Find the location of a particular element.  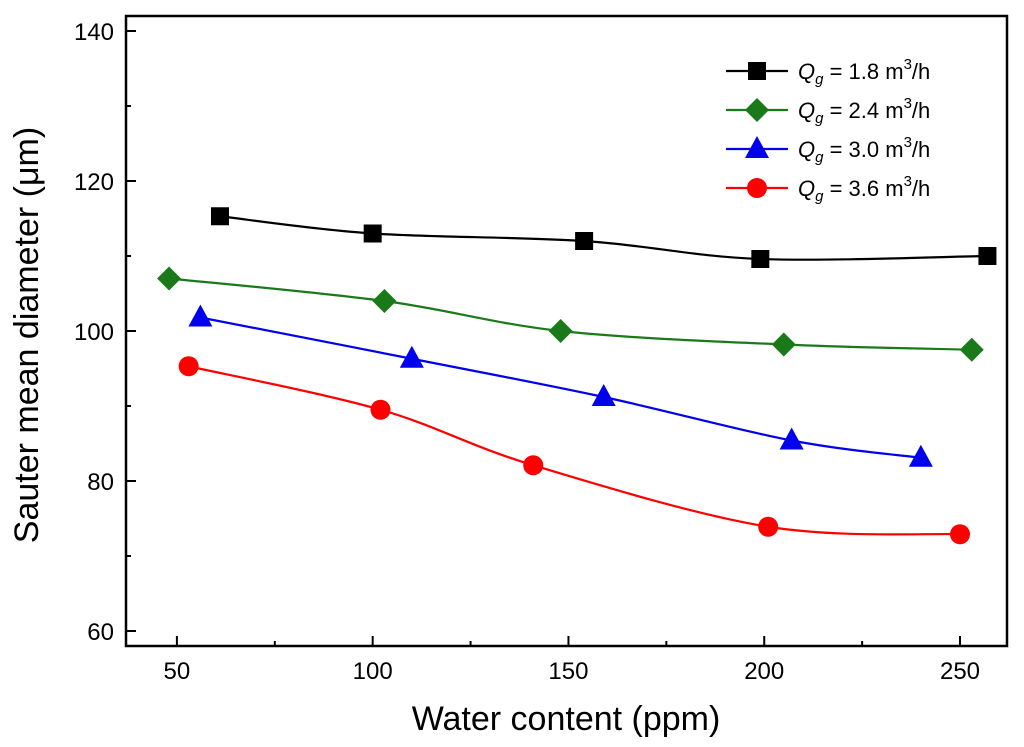

y-tick-label: 140 is located at coordinates (94, 32).